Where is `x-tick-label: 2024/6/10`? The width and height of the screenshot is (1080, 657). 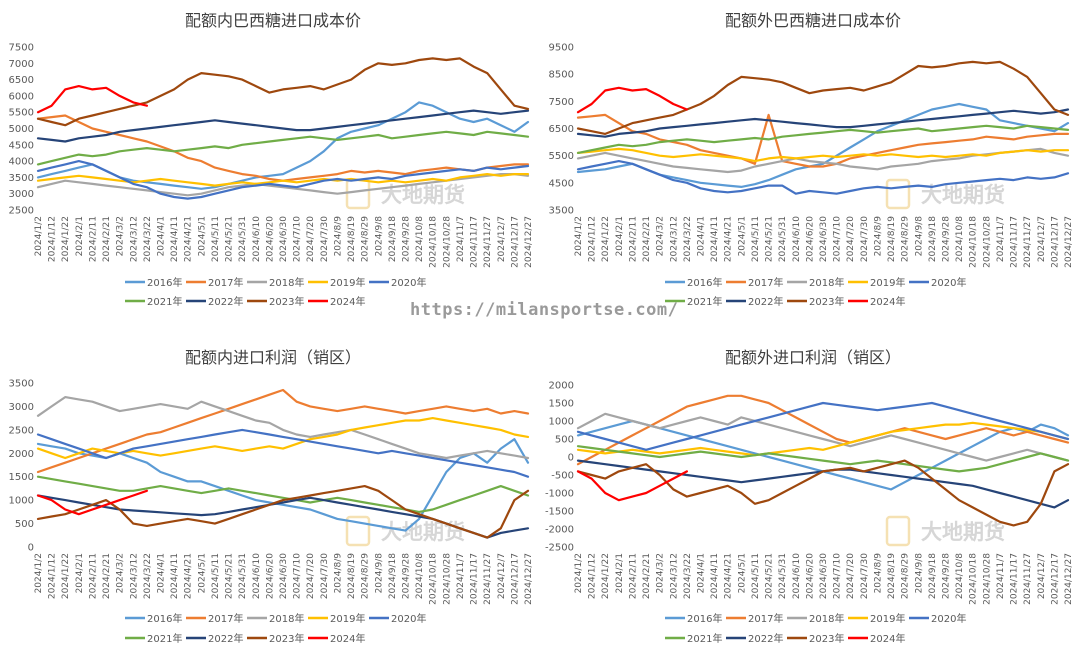
x-tick-label: 2024/6/10 is located at coordinates (797, 576).